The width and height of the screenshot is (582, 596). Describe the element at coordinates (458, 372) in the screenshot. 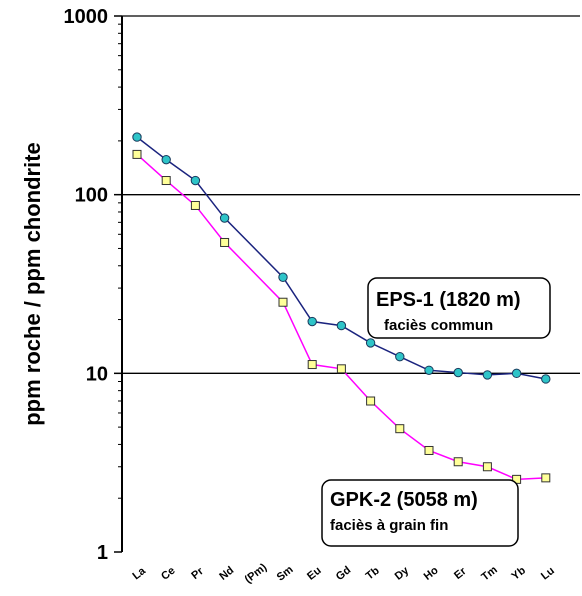

I see `point-eps1-er` at that location.